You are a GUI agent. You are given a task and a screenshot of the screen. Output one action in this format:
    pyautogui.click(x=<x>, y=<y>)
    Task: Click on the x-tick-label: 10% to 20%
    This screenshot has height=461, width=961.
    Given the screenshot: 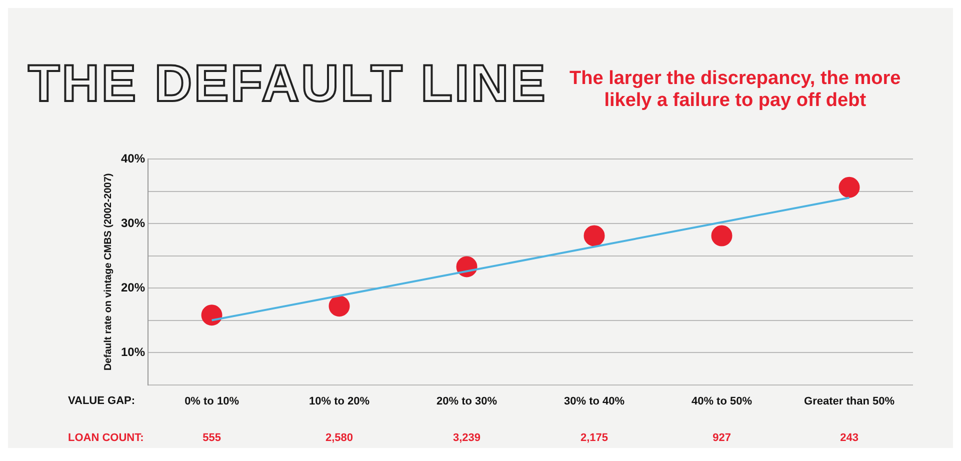 What is the action you would take?
    pyautogui.click(x=339, y=401)
    